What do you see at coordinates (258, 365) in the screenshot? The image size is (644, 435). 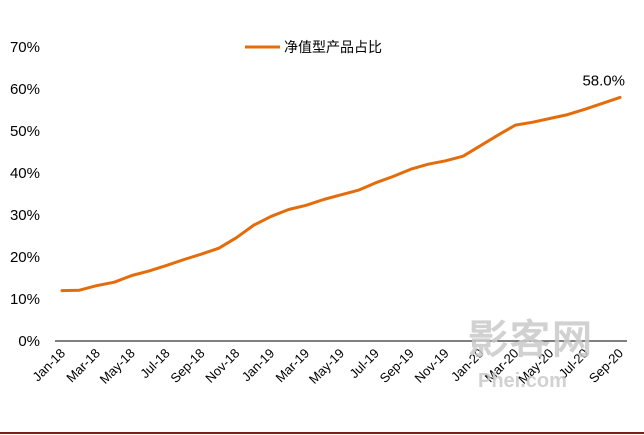 I see `x-tick-label: Jan-19` at bounding box center [258, 365].